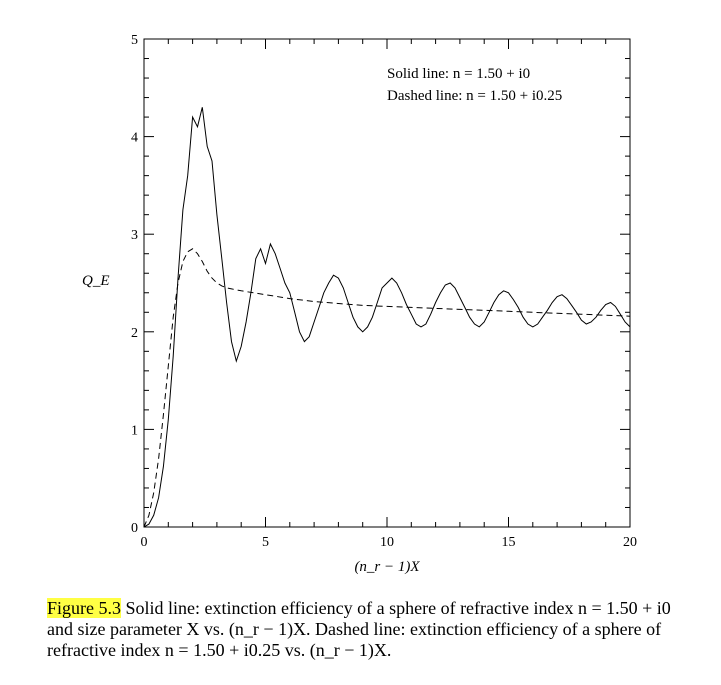 The image size is (721, 685). I want to click on figure-number: Figure 5.3, so click(84, 608).